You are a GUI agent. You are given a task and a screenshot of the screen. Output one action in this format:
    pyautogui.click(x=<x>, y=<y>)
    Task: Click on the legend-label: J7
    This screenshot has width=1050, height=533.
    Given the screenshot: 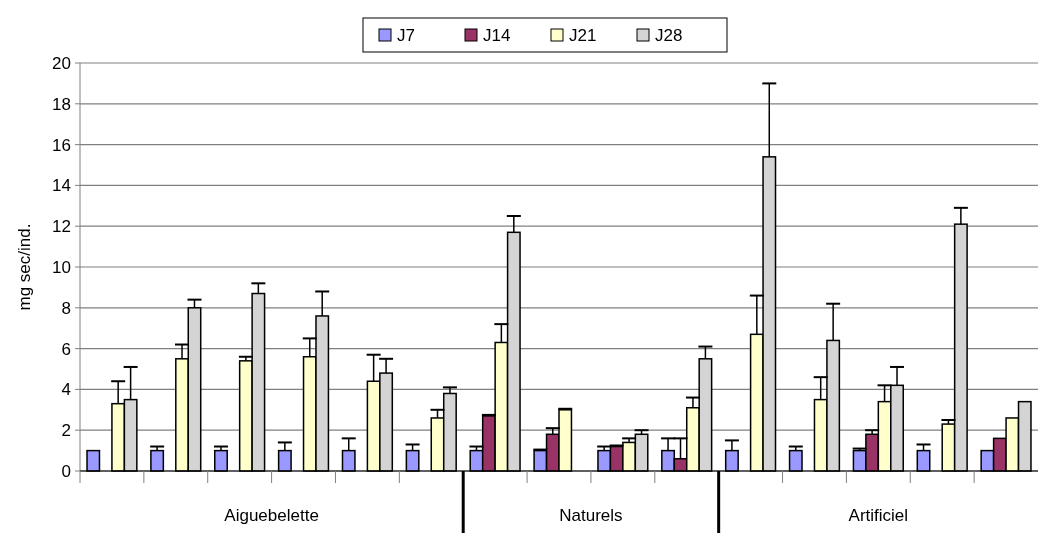 What is the action you would take?
    pyautogui.click(x=406, y=35)
    